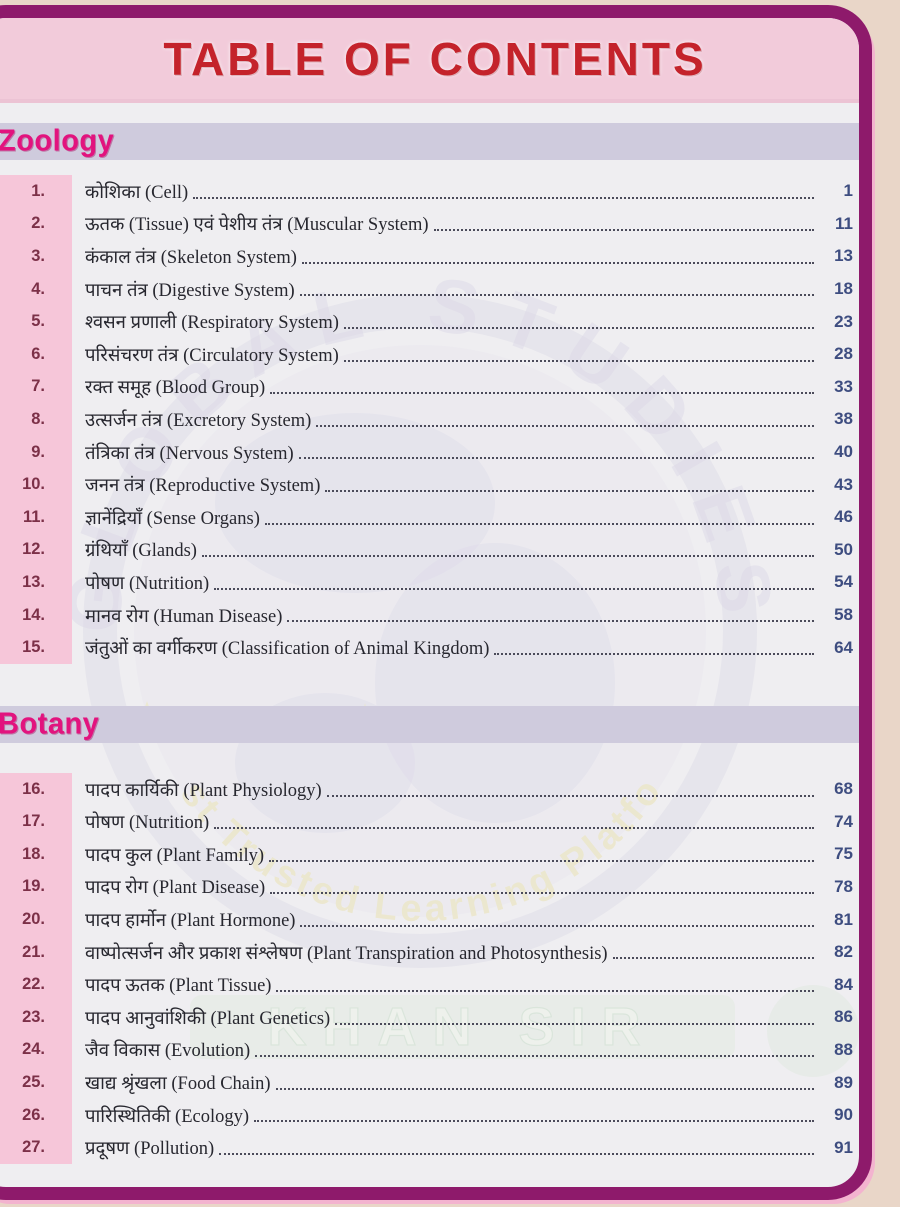 The image size is (900, 1207). I want to click on chapter-page-number: 43, so click(843, 484).